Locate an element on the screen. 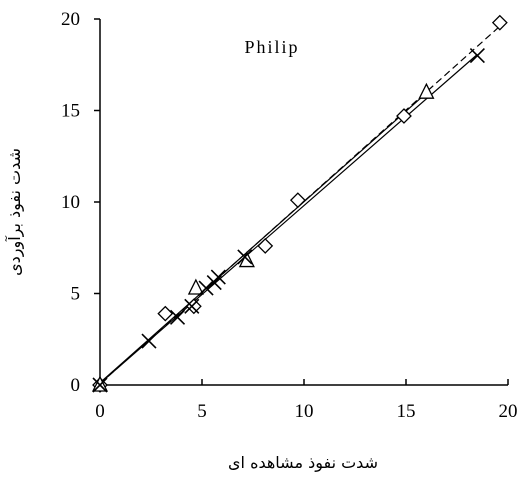  chart-title: Philip is located at coordinates (271, 47).